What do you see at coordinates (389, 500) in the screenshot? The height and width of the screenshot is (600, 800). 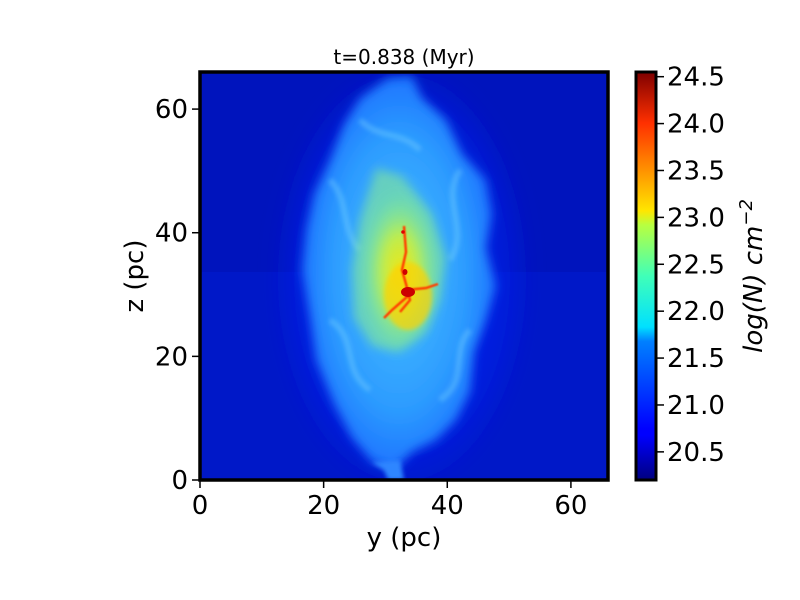 I see `x-axis-ticks: 0 20 40 60` at bounding box center [389, 500].